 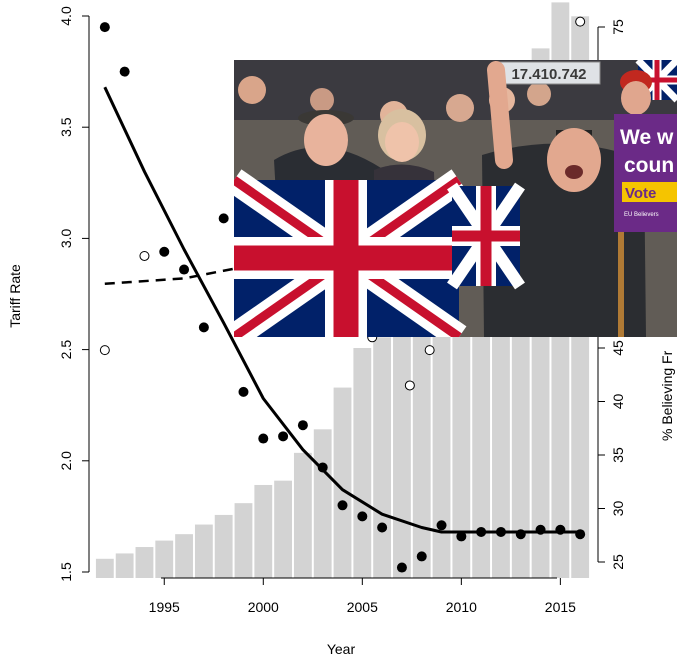 I want to click on left-y-tick-label: 3.5, so click(x=66, y=127).